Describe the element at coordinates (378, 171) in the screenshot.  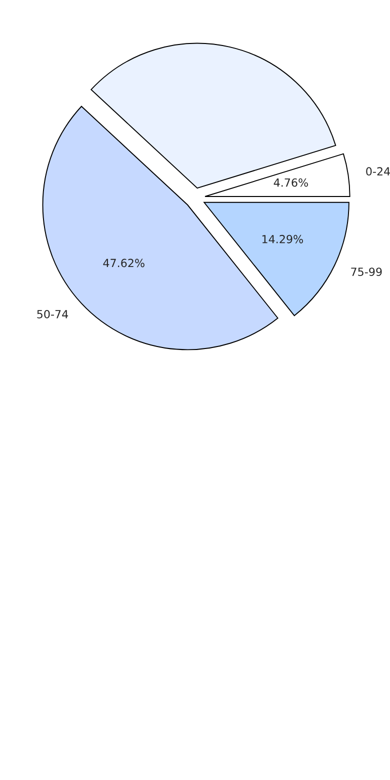
I see `slice-label: 0-24` at that location.